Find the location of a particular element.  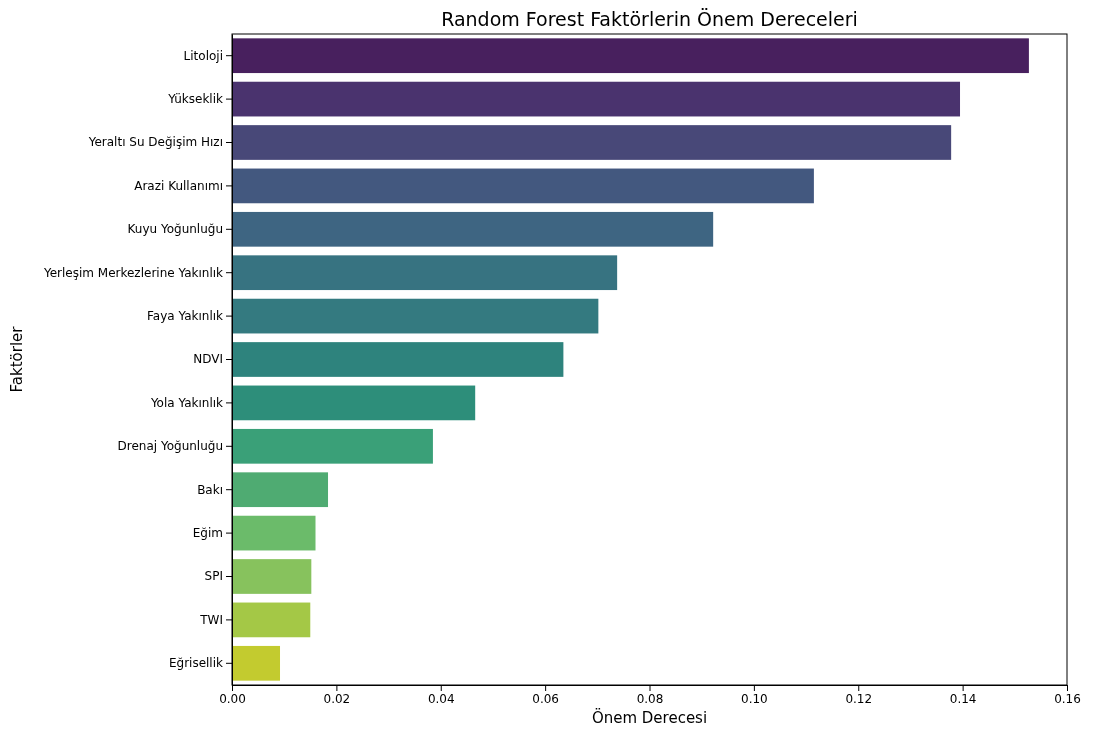

x-tick-label: 0.08 is located at coordinates (650, 698).